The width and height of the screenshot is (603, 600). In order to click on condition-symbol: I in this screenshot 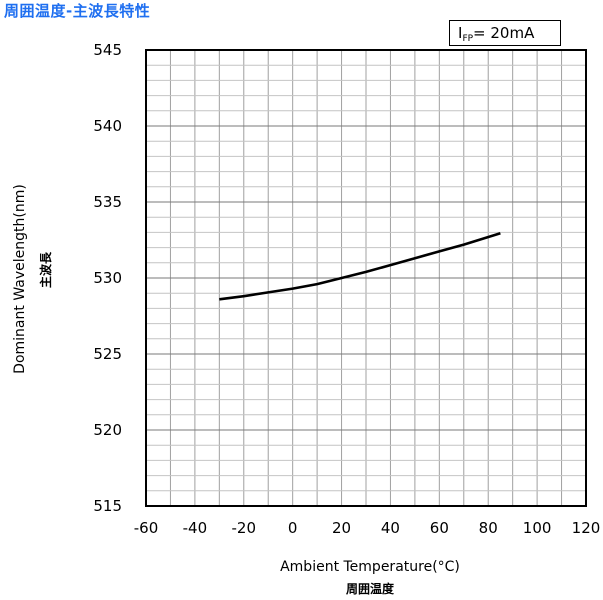, I will do `click(460, 33)`.